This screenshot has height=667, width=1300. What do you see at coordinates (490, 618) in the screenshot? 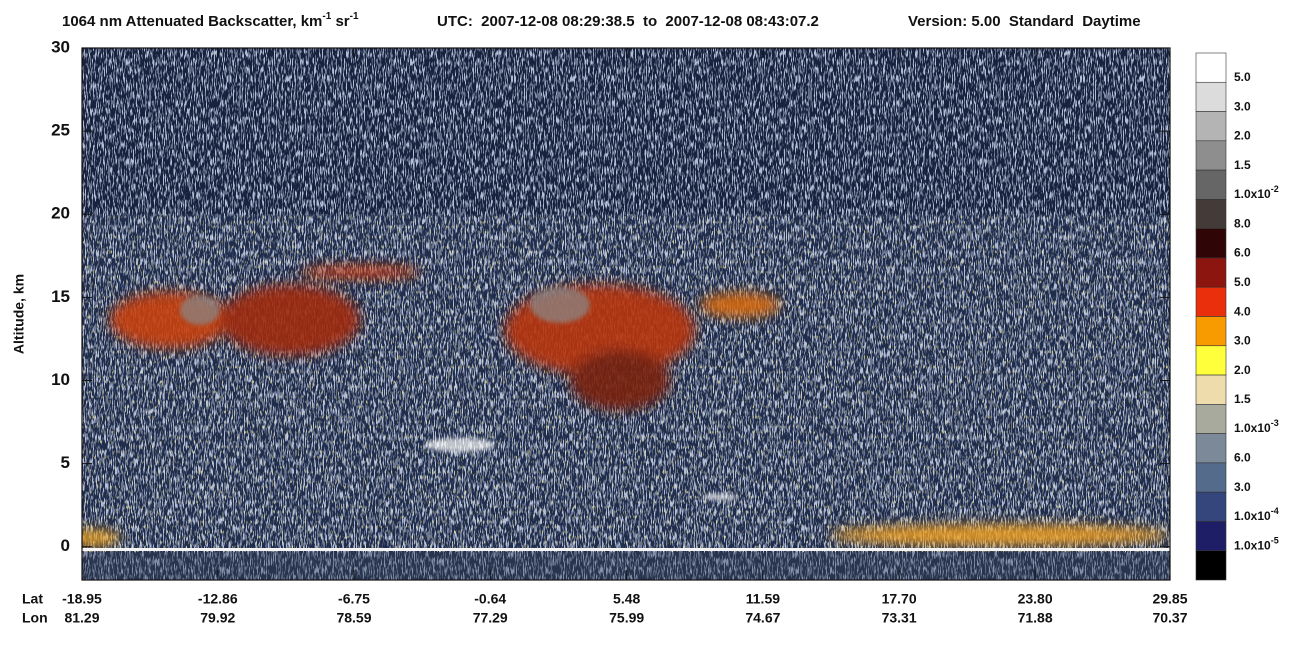
I see `lon-label: 77.29` at bounding box center [490, 618].